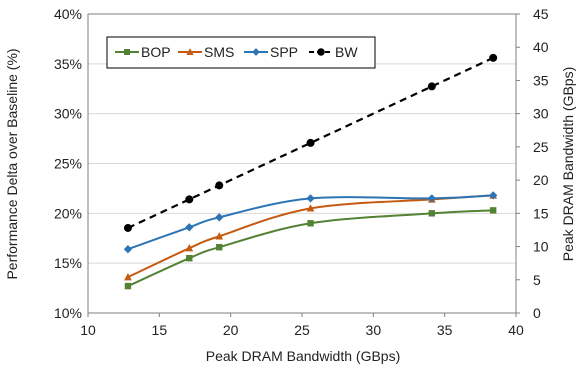 The height and width of the screenshot is (372, 579). I want to click on legend: BOP SMS SPP BW, so click(241, 52).